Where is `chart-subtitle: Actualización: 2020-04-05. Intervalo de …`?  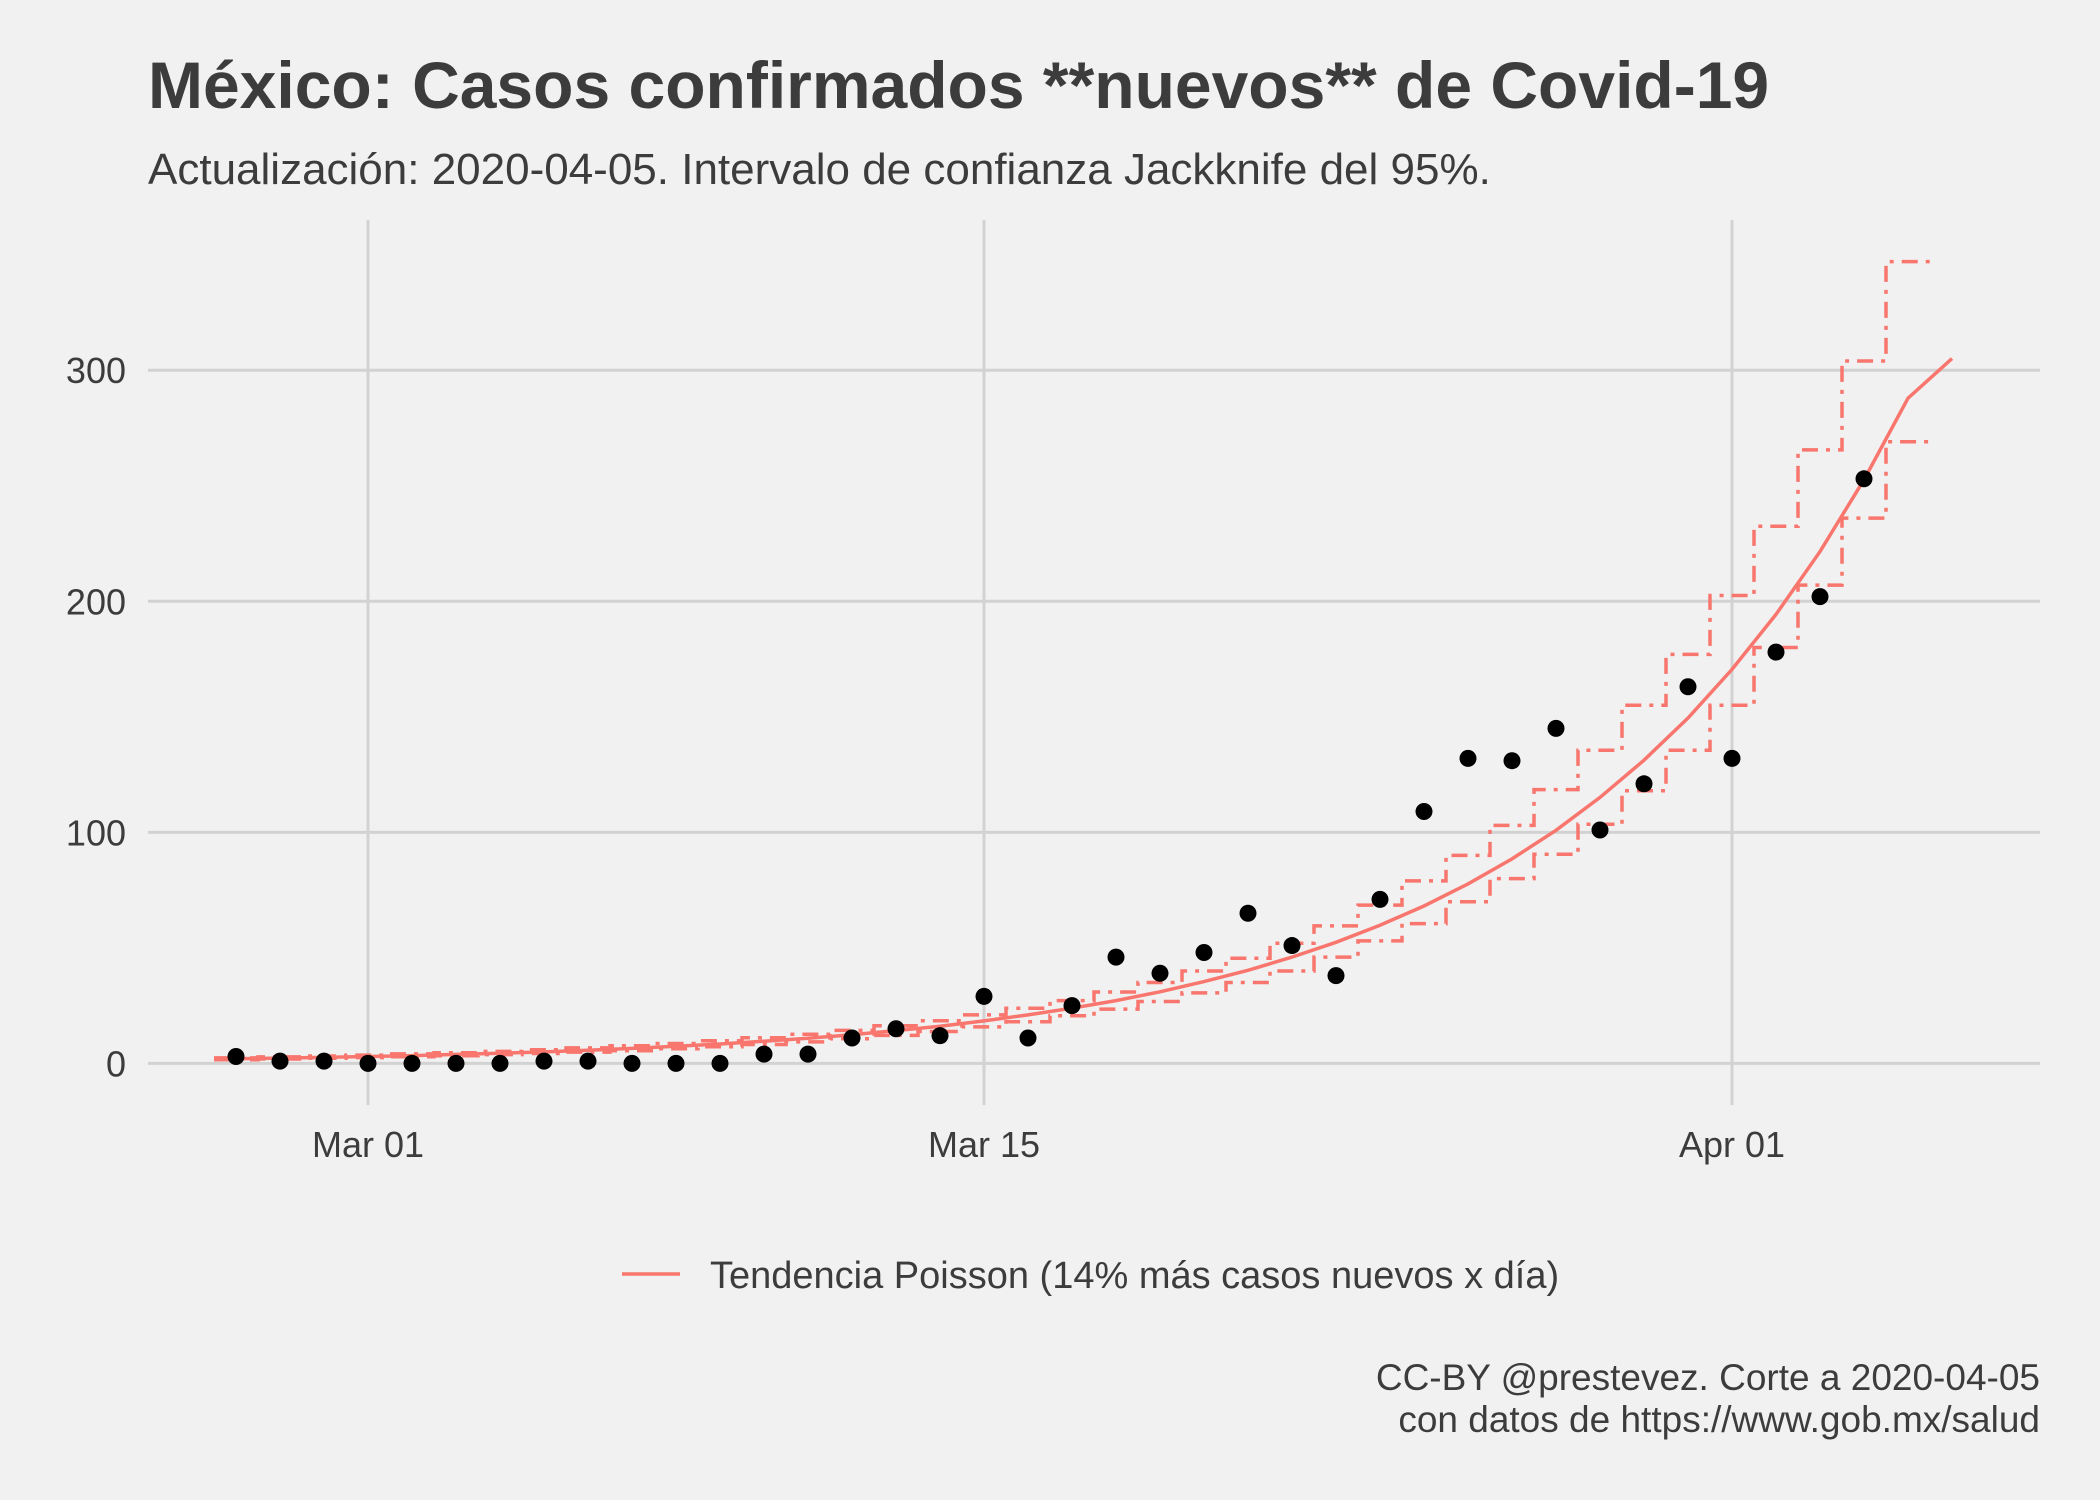
chart-subtitle: Actualización: 2020-04-05. Intervalo de … is located at coordinates (819, 169).